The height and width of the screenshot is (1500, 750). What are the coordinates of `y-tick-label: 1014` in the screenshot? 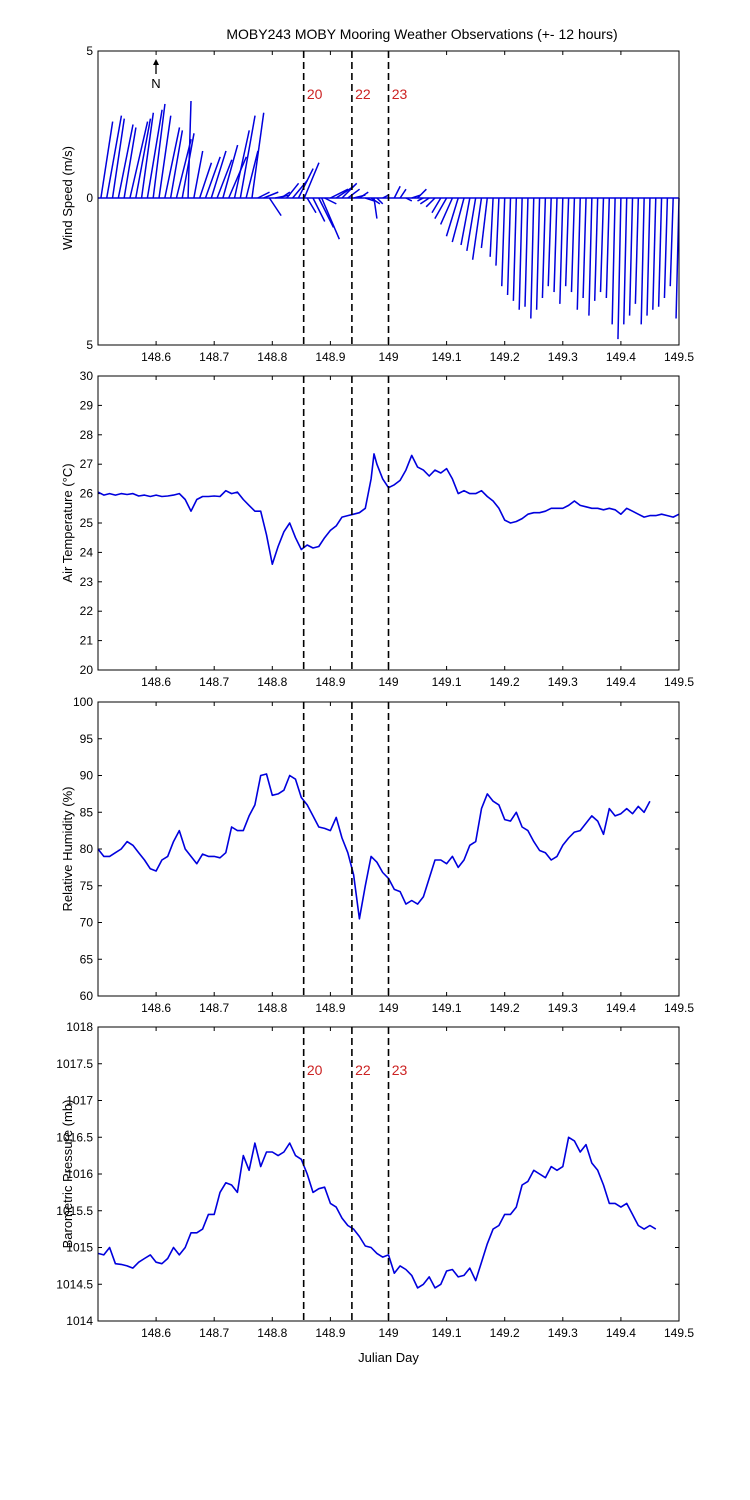 It's located at (79, 1321).